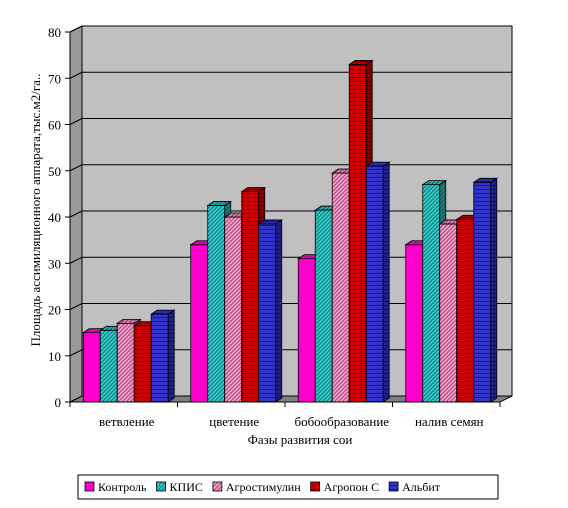 Image resolution: width=568 pixels, height=508 pixels. I want to click on legend-label: Альбит, so click(421, 487).